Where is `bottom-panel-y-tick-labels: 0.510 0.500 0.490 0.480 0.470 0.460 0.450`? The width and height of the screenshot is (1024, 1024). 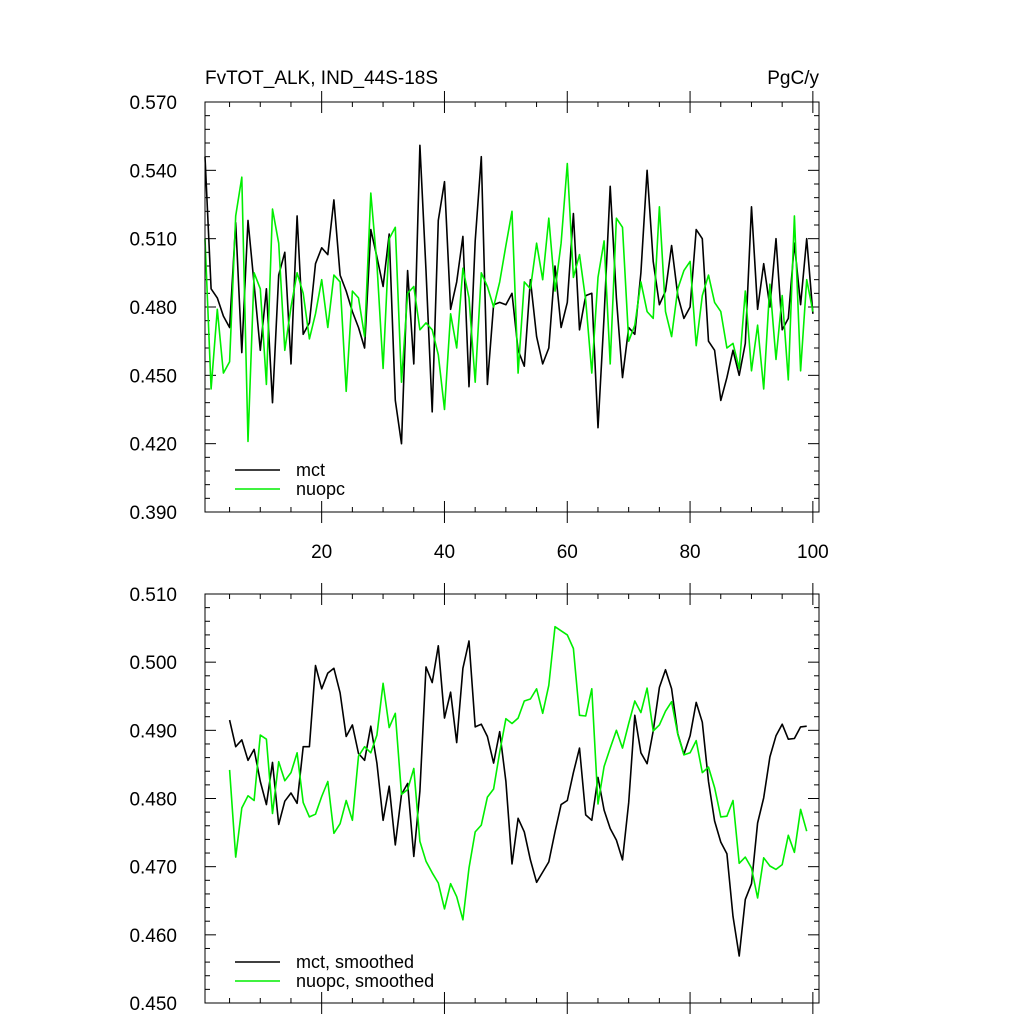 bottom-panel-y-tick-labels: 0.510 0.500 0.490 0.480 0.470 0.460 0.450 is located at coordinates (153, 800).